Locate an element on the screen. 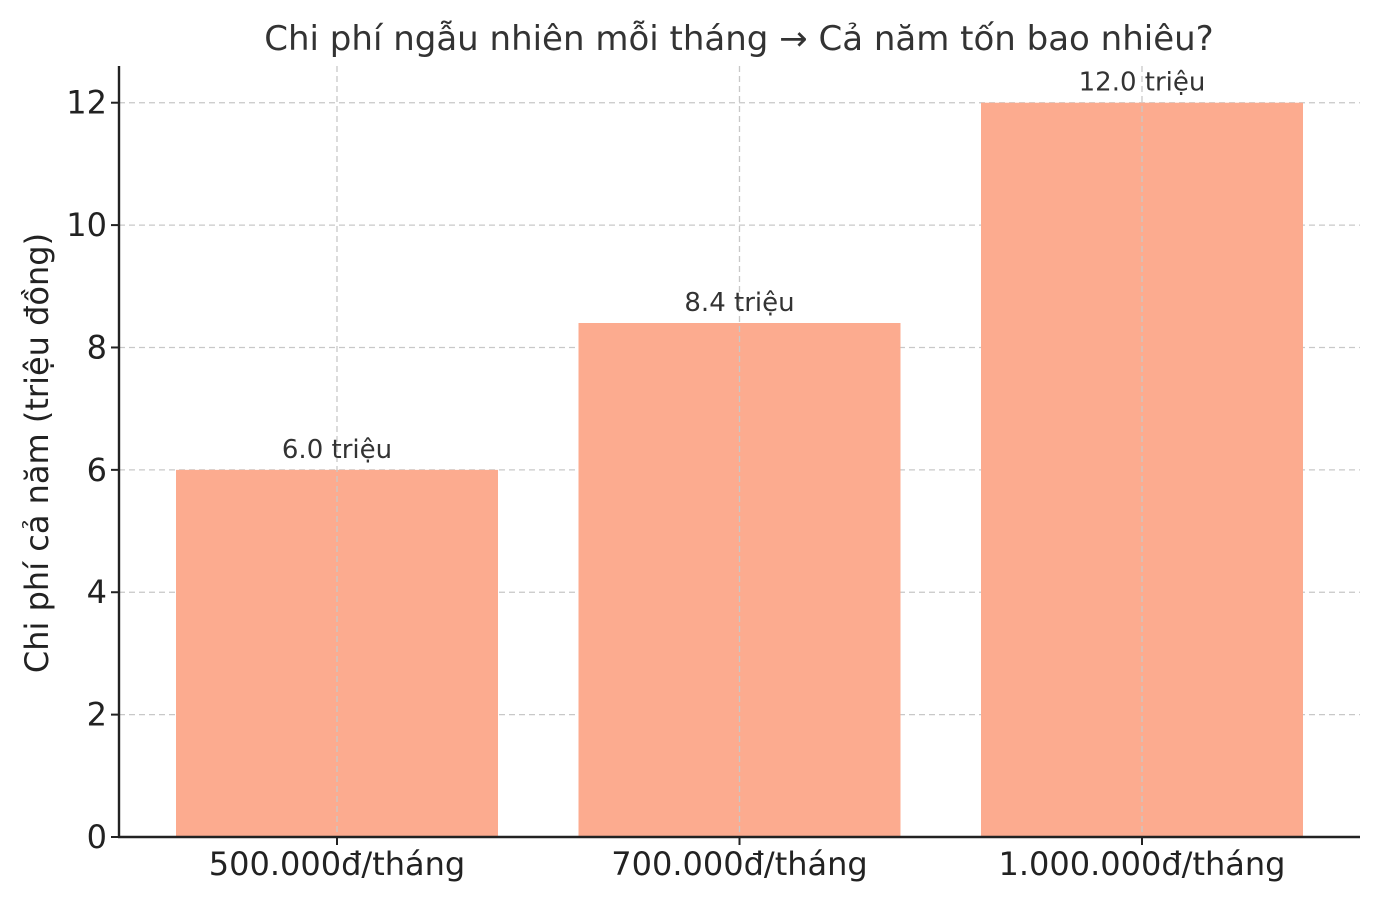  y-tick-label: 2 is located at coordinates (97, 715).